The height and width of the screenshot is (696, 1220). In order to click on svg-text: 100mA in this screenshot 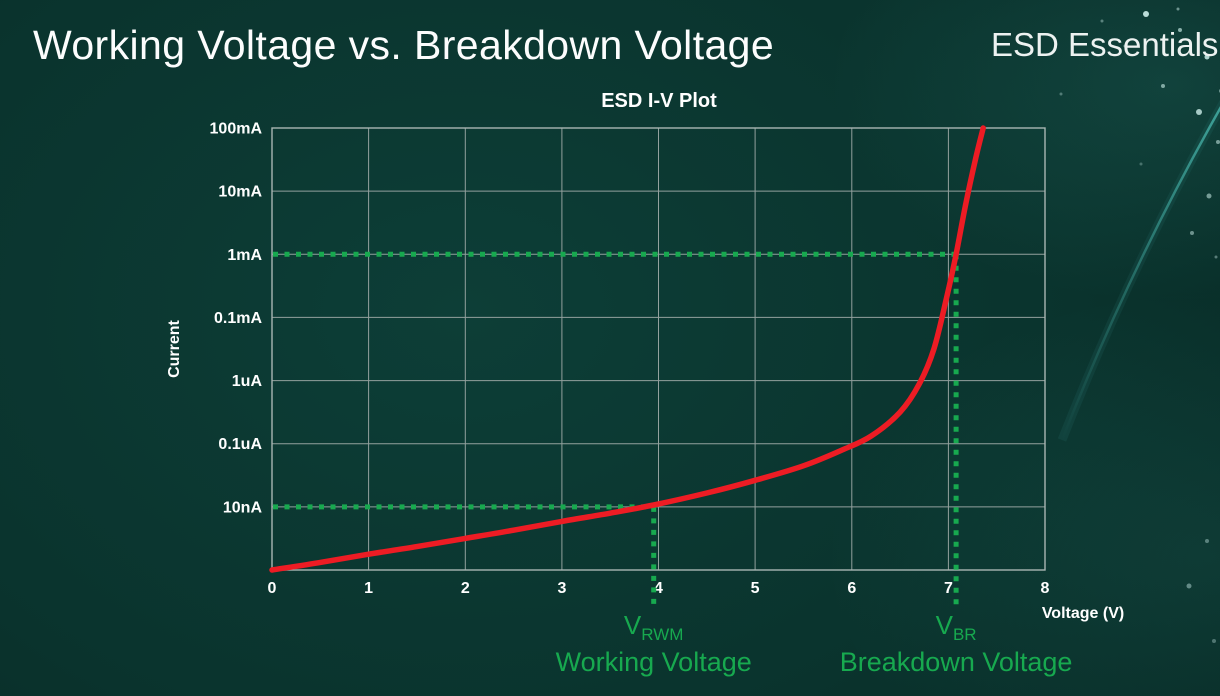, I will do `click(236, 129)`.